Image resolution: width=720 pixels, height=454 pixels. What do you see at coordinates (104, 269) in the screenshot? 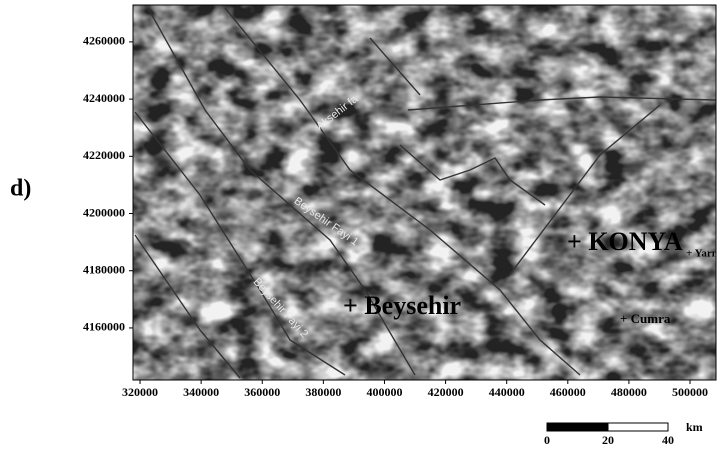
I see `y-tick-label: 4180000` at bounding box center [104, 269].